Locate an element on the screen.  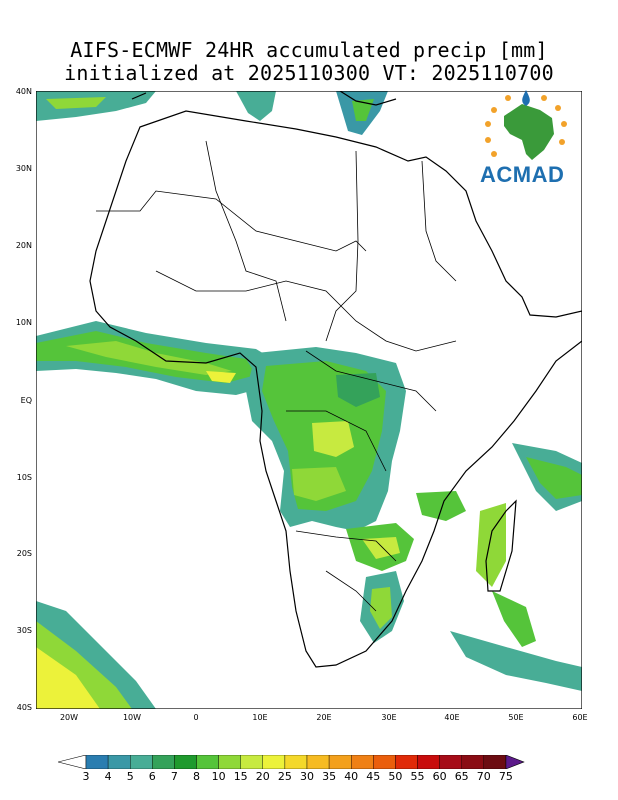
colorbar-label: 10 is located at coordinates (218, 776).